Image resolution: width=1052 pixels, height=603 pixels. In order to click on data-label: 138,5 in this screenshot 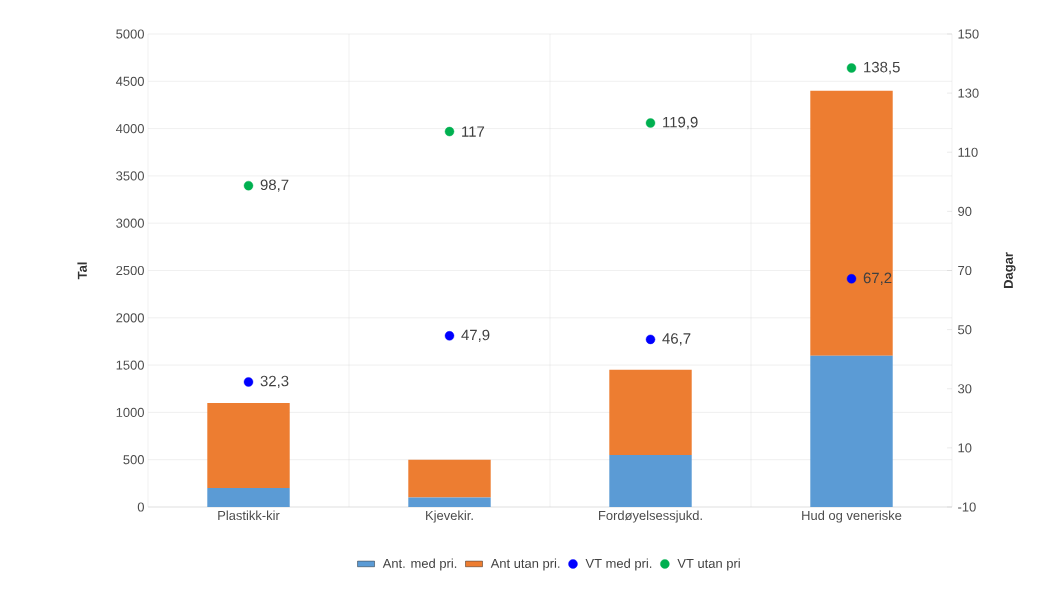, I will do `click(882, 68)`.